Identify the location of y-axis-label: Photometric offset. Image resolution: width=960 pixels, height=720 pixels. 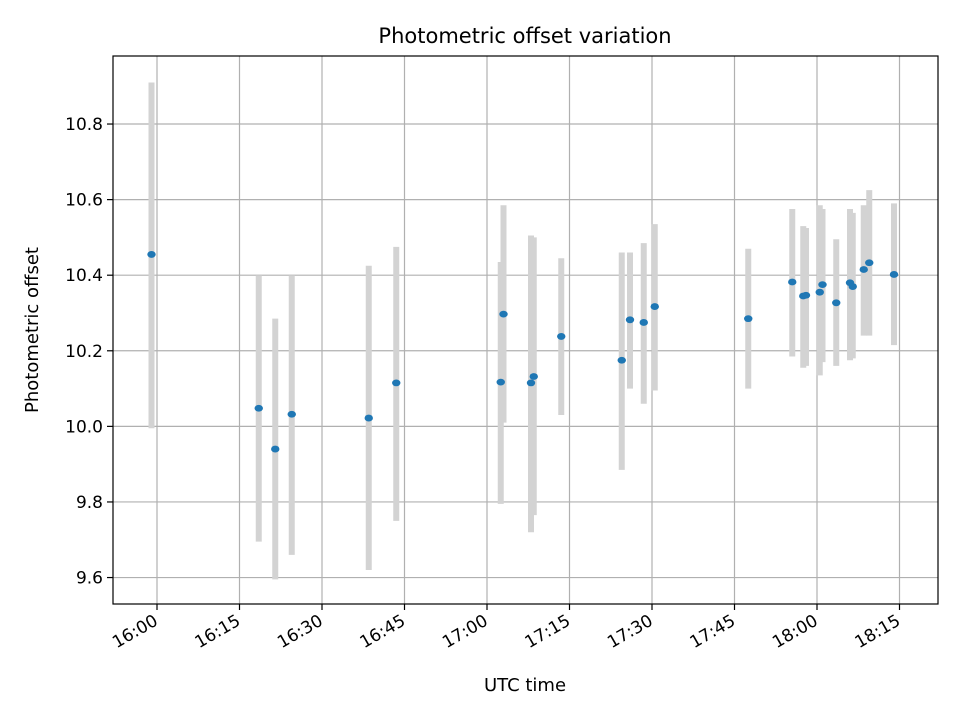
(32, 330).